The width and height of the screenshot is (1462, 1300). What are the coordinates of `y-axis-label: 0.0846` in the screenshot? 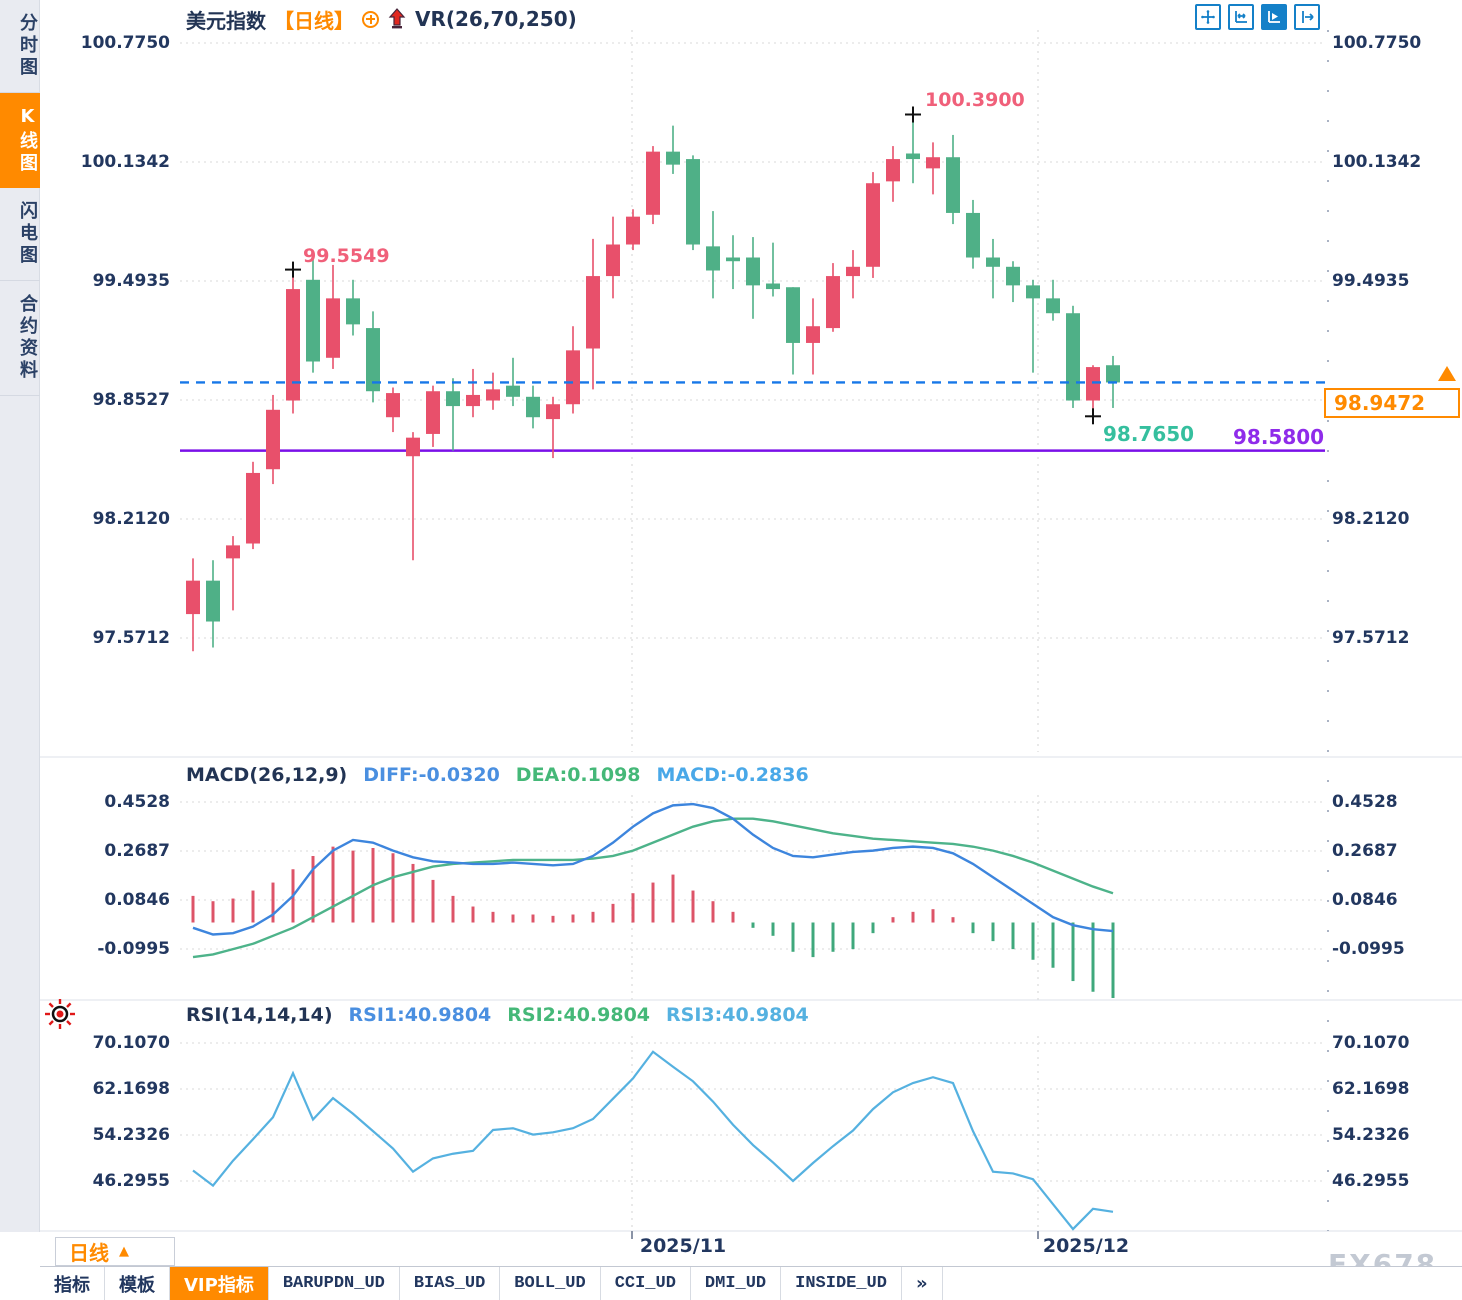 It's located at (137, 899).